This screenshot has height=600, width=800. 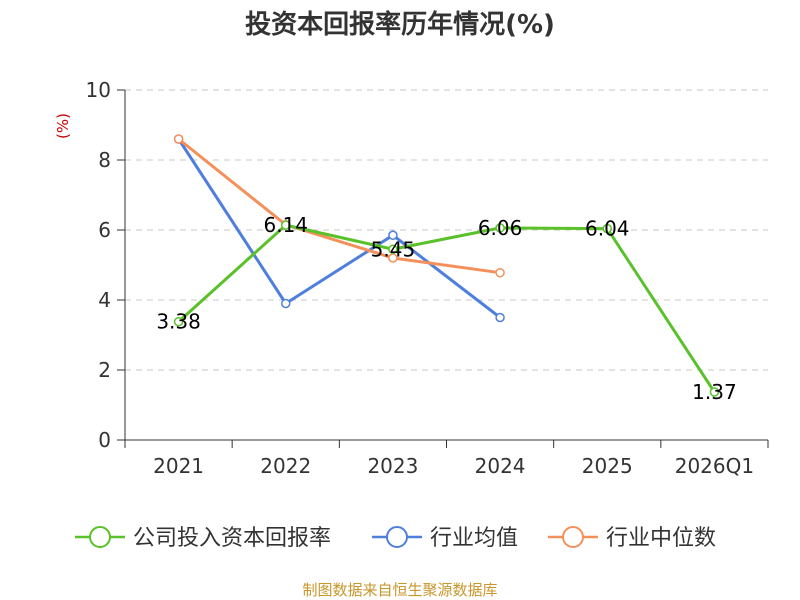 I want to click on data-label: 6.04, so click(x=607, y=229).